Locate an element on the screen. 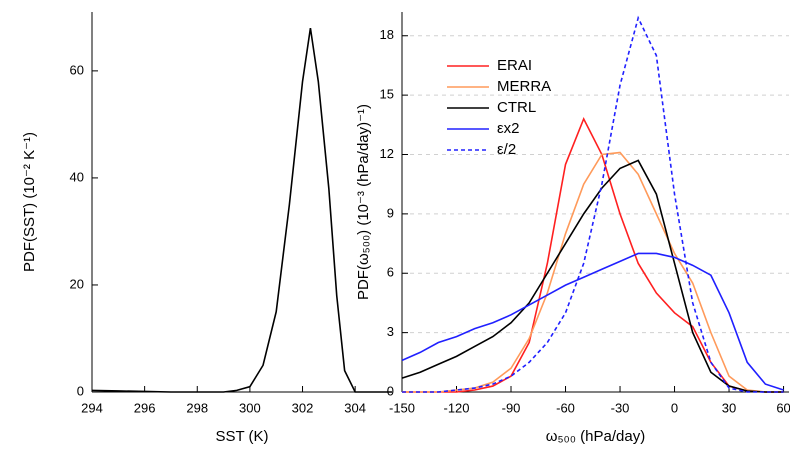 This screenshot has width=790, height=466. y-tick-label: 15 is located at coordinates (387, 94).